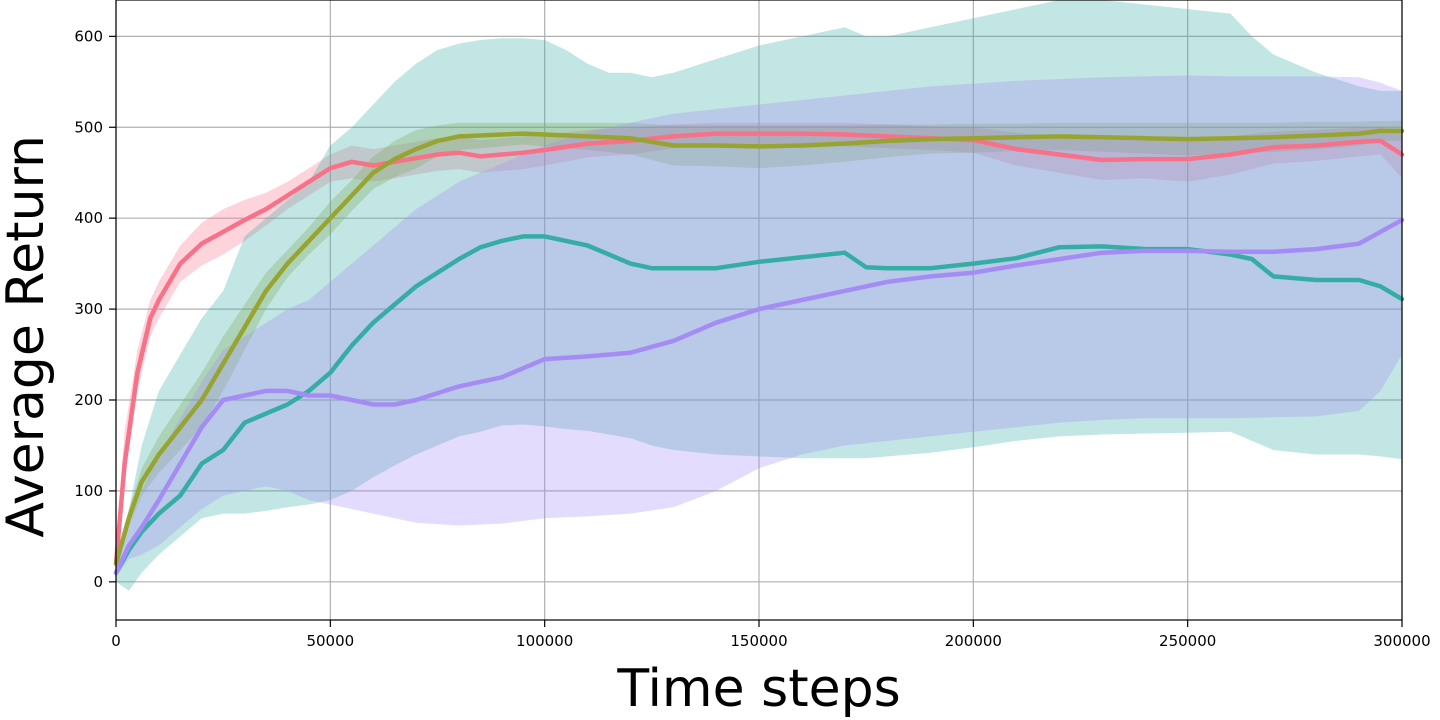  Describe the element at coordinates (88, 400) in the screenshot. I see `y-tick-label: 200` at that location.